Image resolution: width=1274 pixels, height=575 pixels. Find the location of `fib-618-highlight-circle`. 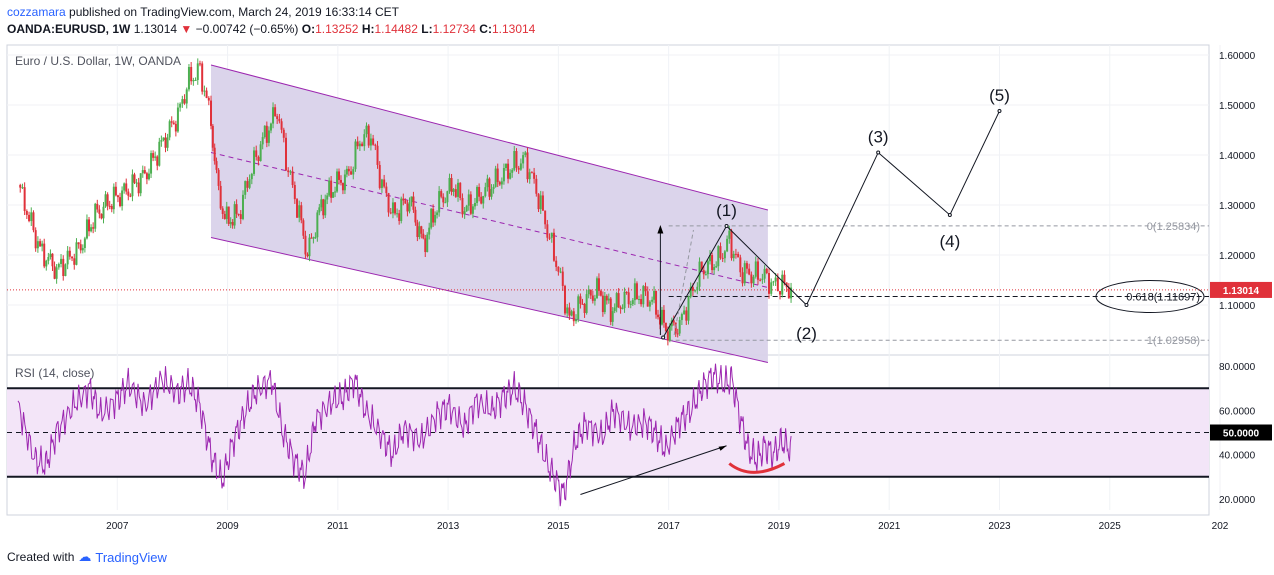

fib-618-highlight-circle is located at coordinates (1150, 297).